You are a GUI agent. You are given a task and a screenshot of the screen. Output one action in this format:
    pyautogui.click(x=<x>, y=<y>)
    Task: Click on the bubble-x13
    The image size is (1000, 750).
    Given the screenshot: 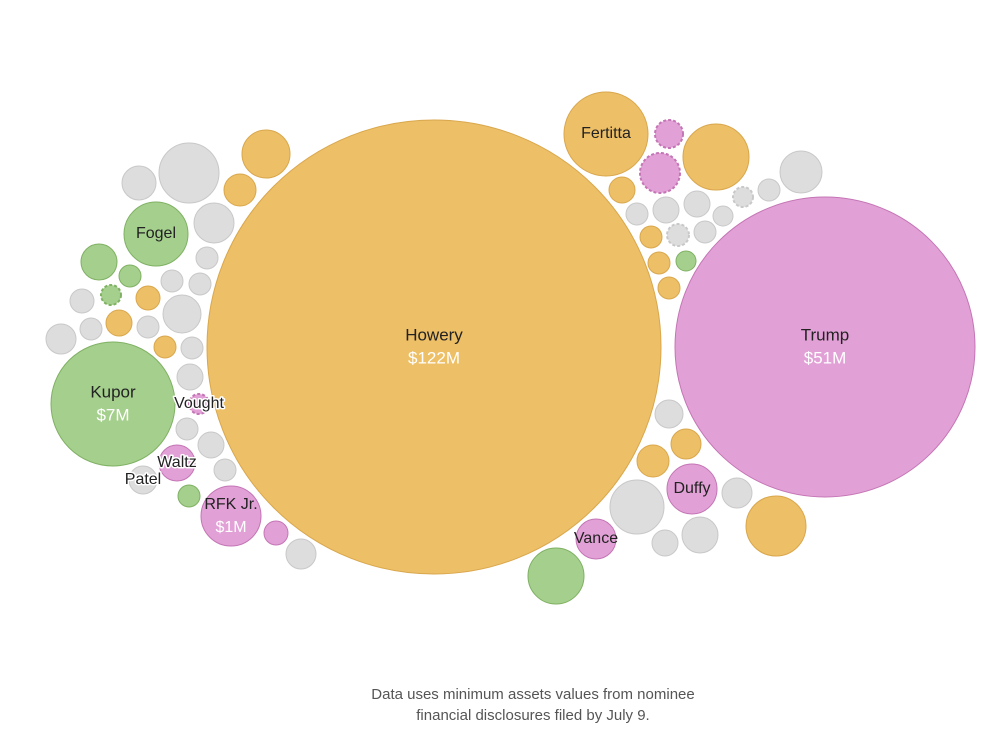 What is the action you would take?
    pyautogui.click(x=190, y=377)
    